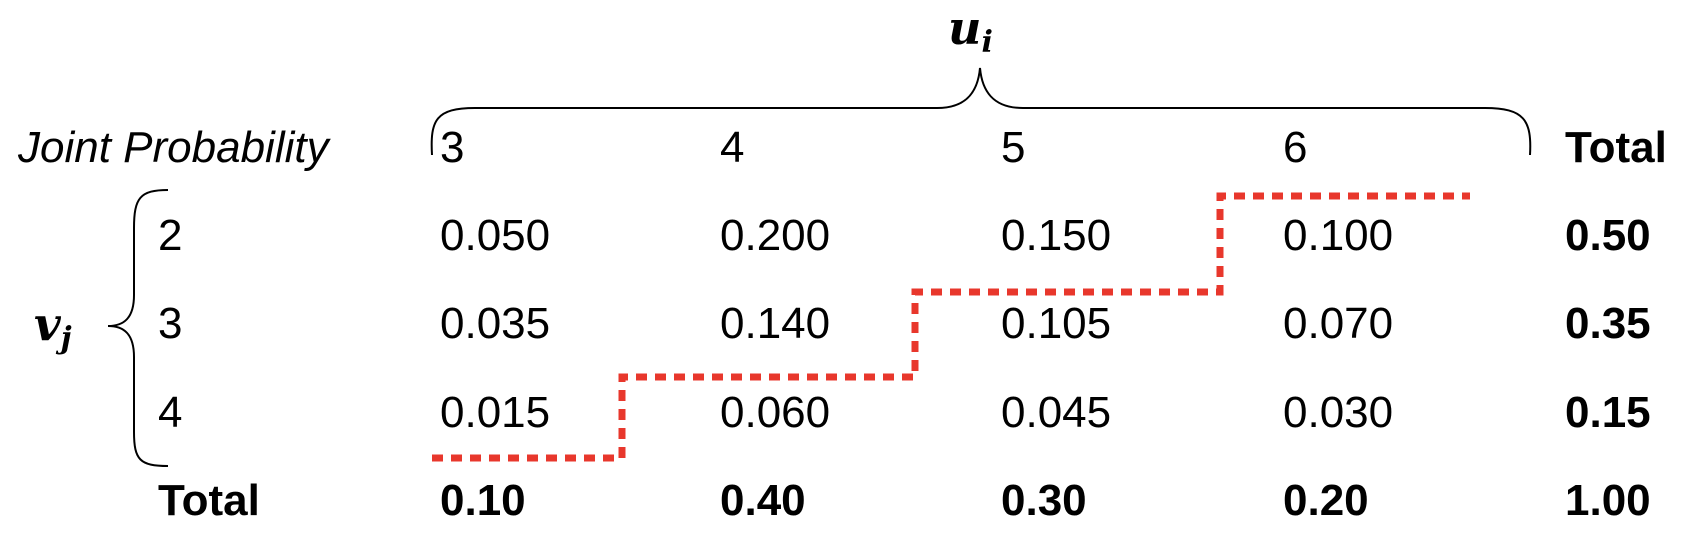 Image resolution: width=1694 pixels, height=554 pixels. Describe the element at coordinates (987, 42) in the screenshot. I see `column-variable-subscript: i` at that location.